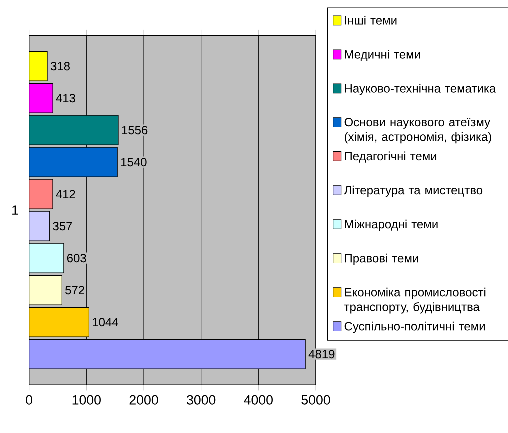  Describe the element at coordinates (382, 56) in the screenshot. I see `legend-label: Медичні теми` at that location.